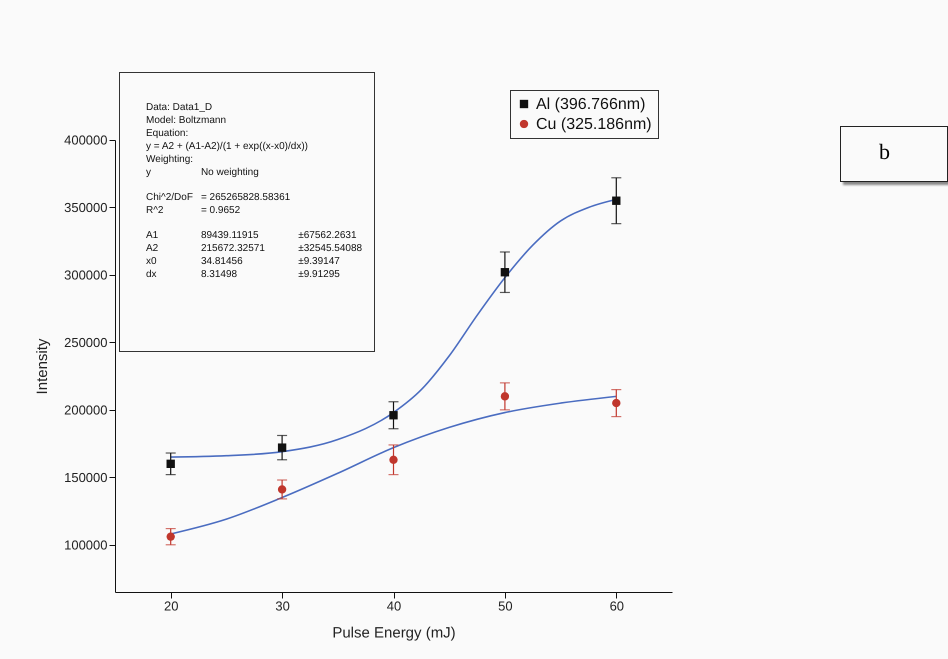 This screenshot has width=948, height=659. I want to click on annotation: Weighting:, so click(170, 159).